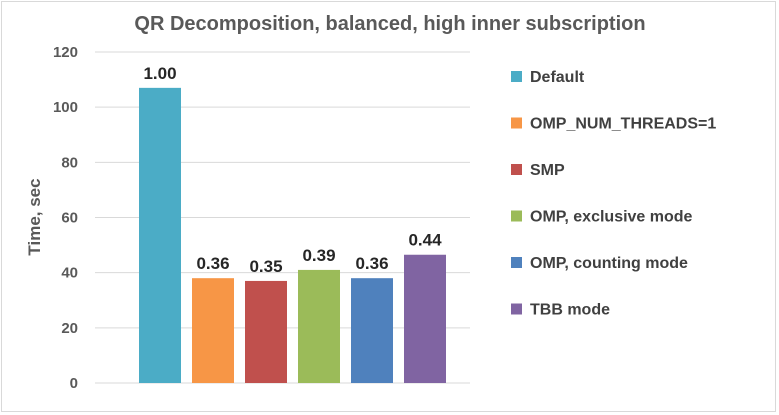 The width and height of the screenshot is (779, 415). What do you see at coordinates (609, 263) in the screenshot?
I see `legend-entry: OMP, counting mode` at bounding box center [609, 263].